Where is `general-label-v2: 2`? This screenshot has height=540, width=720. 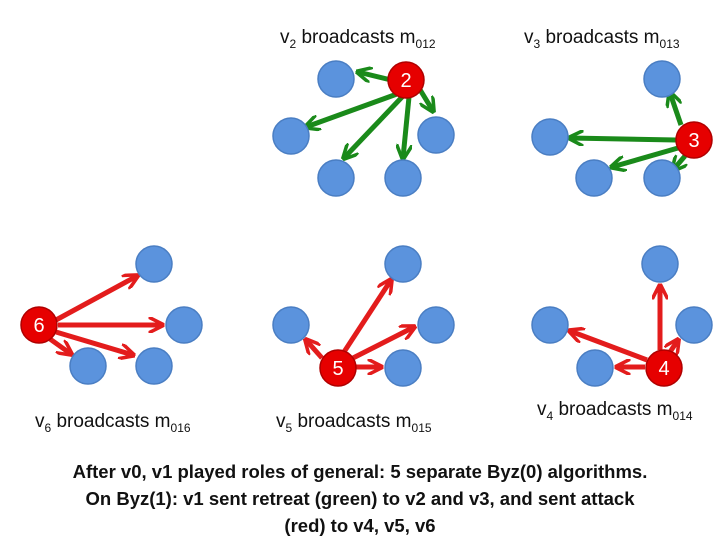 general-label-v2: 2 is located at coordinates (405, 81).